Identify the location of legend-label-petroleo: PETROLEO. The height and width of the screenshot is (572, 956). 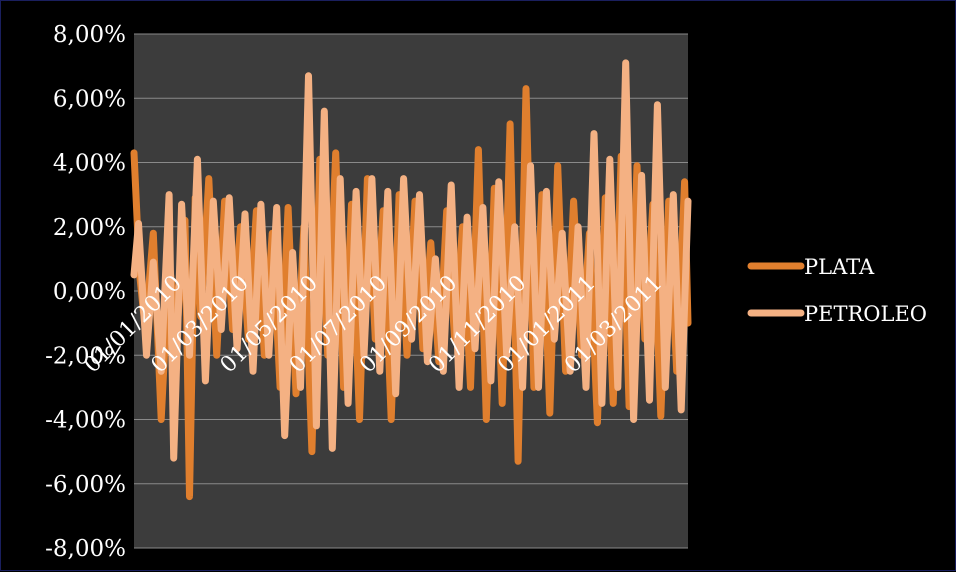
(865, 314).